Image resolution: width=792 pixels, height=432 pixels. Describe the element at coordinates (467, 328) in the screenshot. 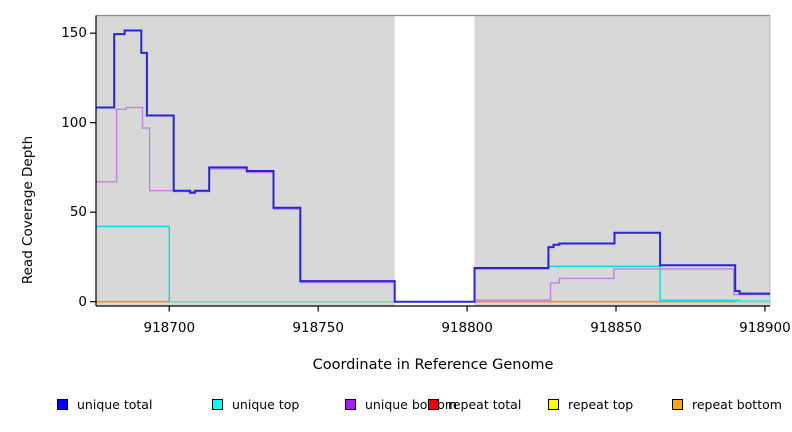

I see `x-tick-label: 918800` at that location.